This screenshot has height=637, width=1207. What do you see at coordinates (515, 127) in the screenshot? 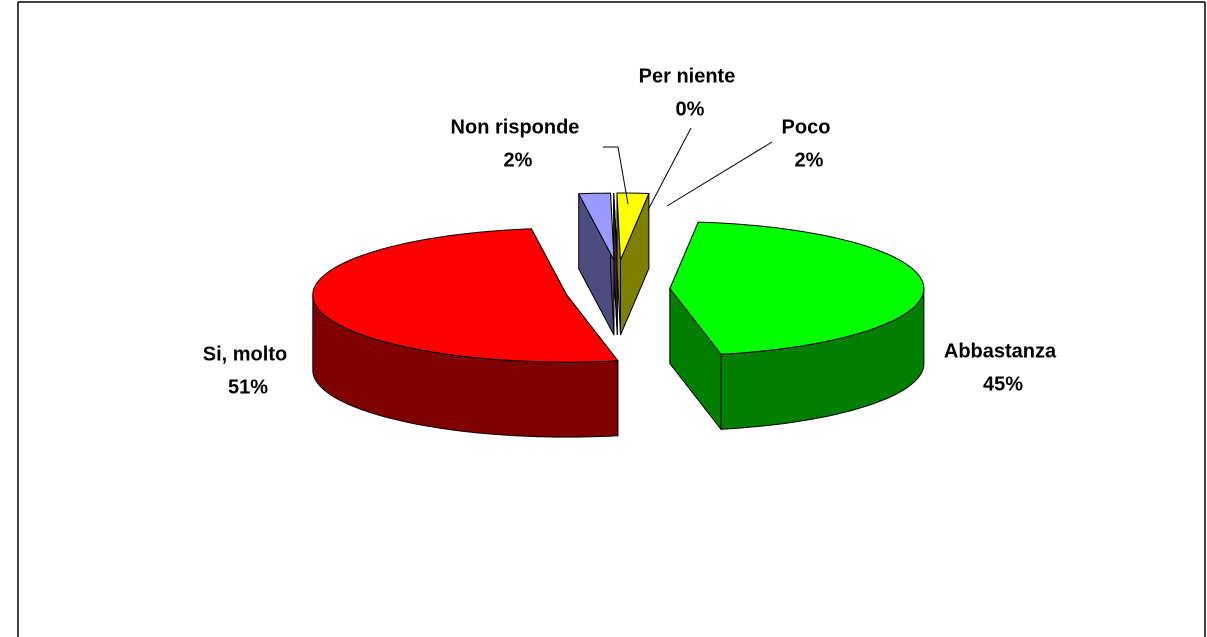
I see `slice-label: Non risponde` at bounding box center [515, 127].